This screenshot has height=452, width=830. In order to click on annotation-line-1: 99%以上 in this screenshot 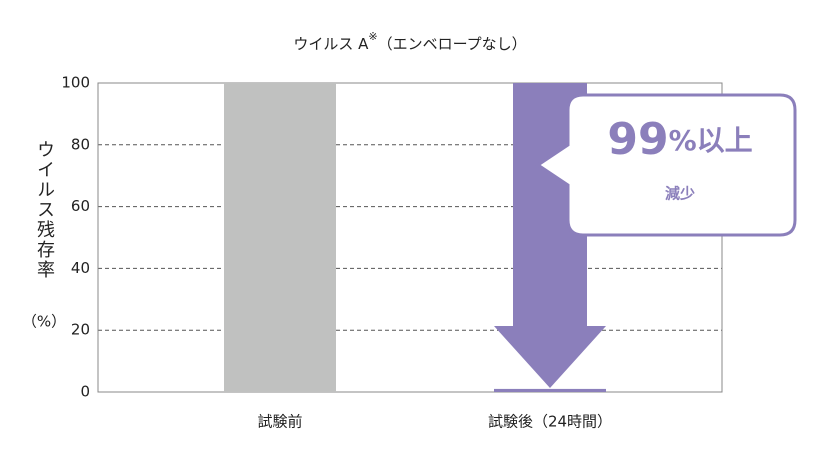, I will do `click(679, 139)`.